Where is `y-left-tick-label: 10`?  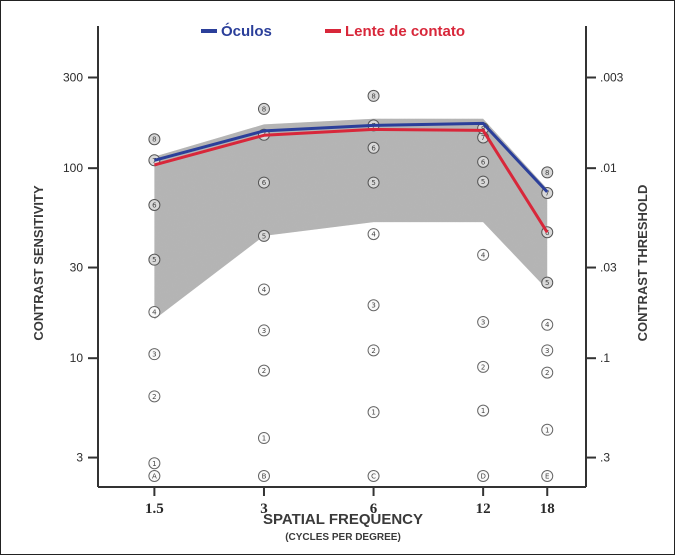 y-left-tick-label: 10 is located at coordinates (77, 358).